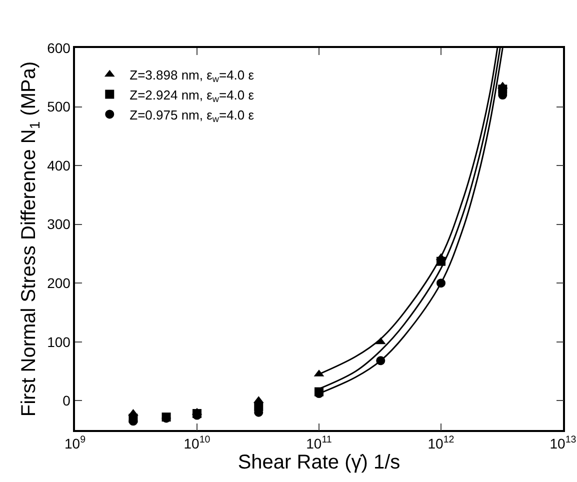 Image resolution: width=577 pixels, height=482 pixels. What do you see at coordinates (441, 443) in the screenshot?
I see `x-tick-label: 10$^{12}$` at bounding box center [441, 443].